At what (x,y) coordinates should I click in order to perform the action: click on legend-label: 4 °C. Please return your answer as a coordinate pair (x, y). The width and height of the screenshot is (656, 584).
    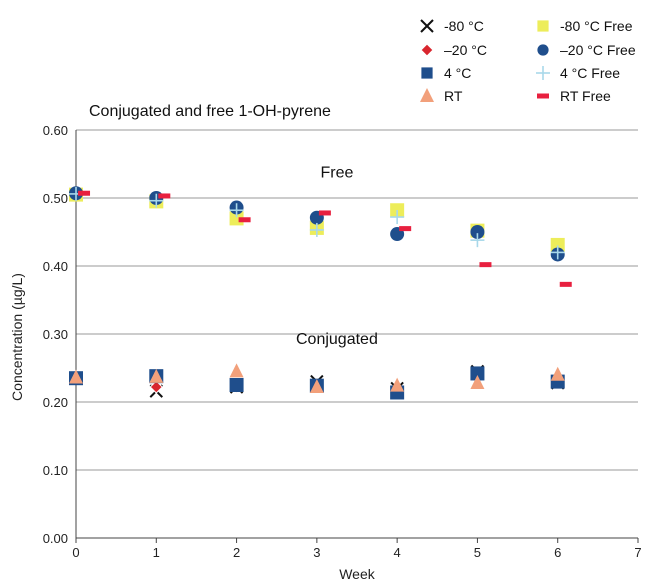
    Looking at the image, I should click on (457, 73).